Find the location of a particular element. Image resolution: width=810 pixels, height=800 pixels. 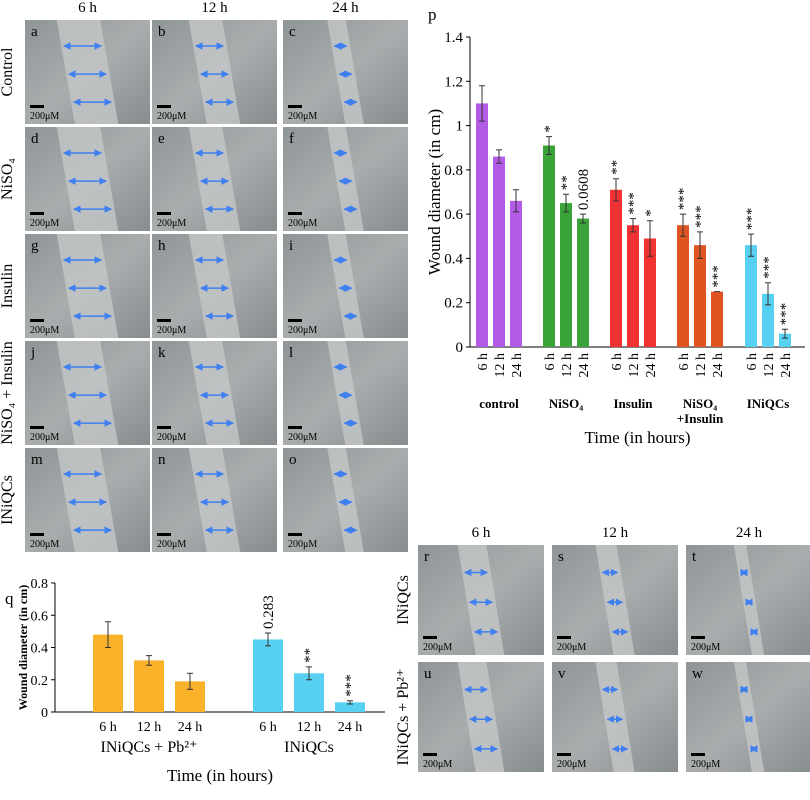

group-label: control is located at coordinates (499, 403).